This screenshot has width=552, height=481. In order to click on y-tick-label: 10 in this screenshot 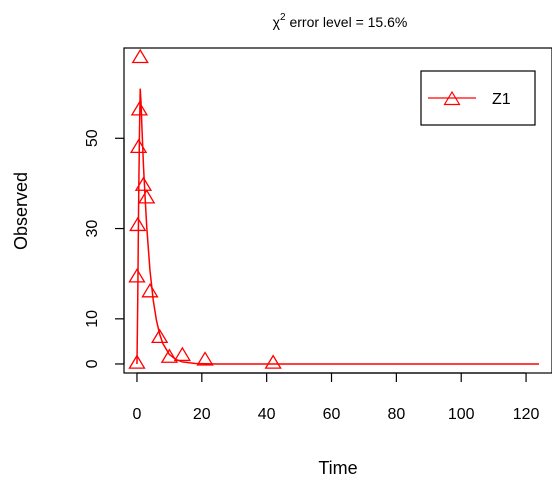, I will do `click(92, 319)`.